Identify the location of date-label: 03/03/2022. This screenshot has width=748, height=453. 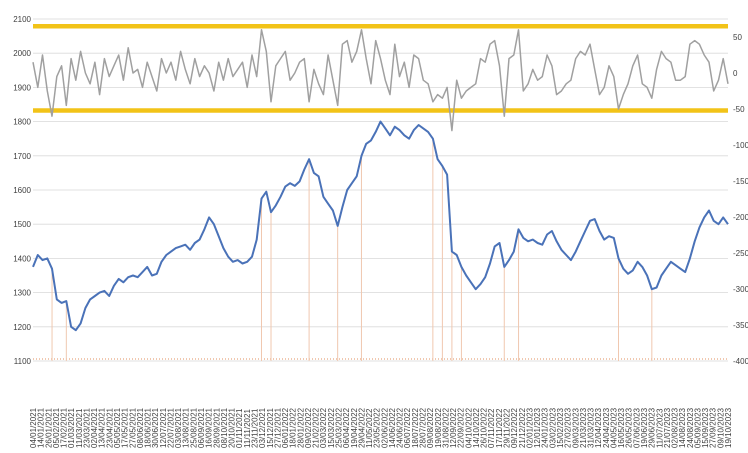
(323, 427).